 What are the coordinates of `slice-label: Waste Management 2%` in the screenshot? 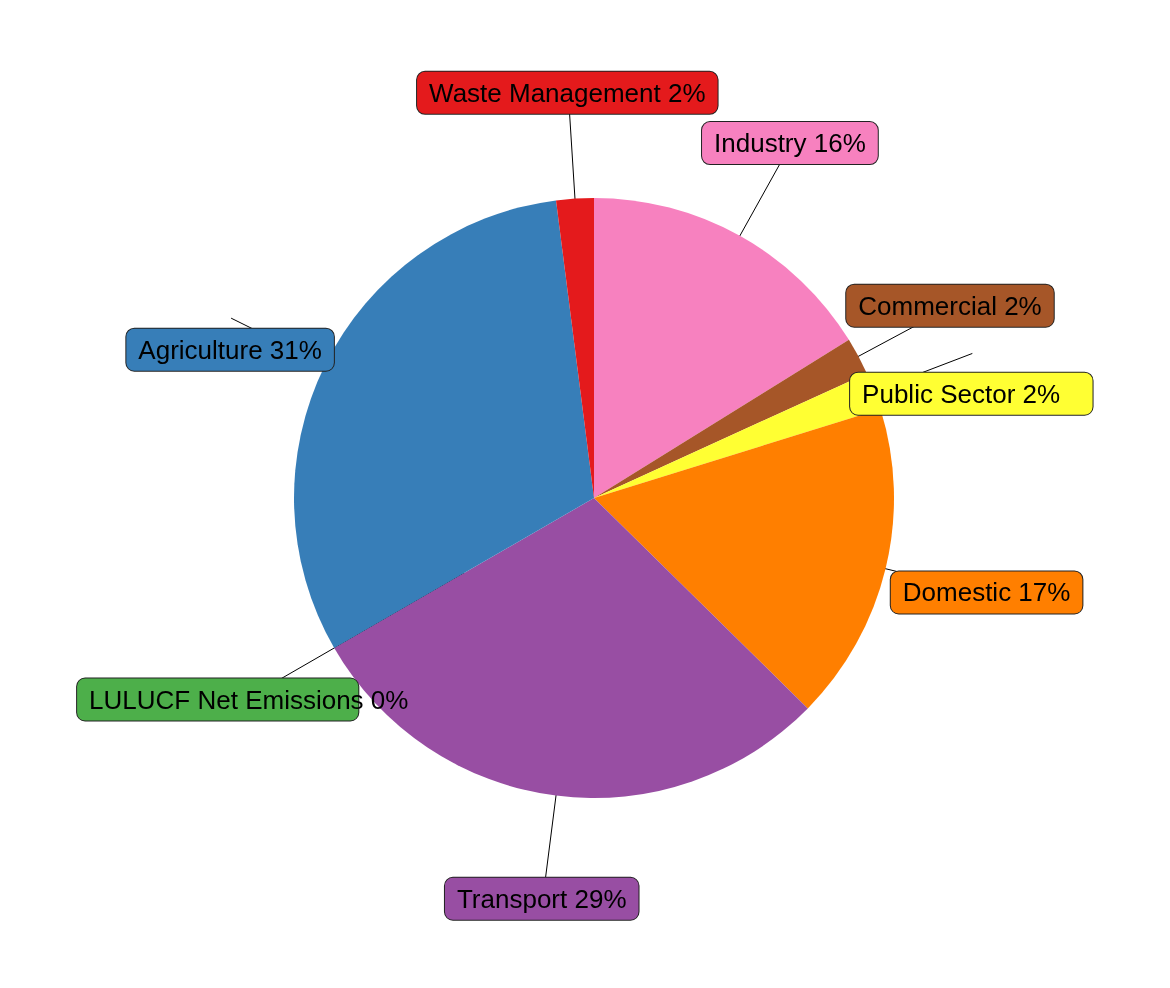 It's located at (567, 92).